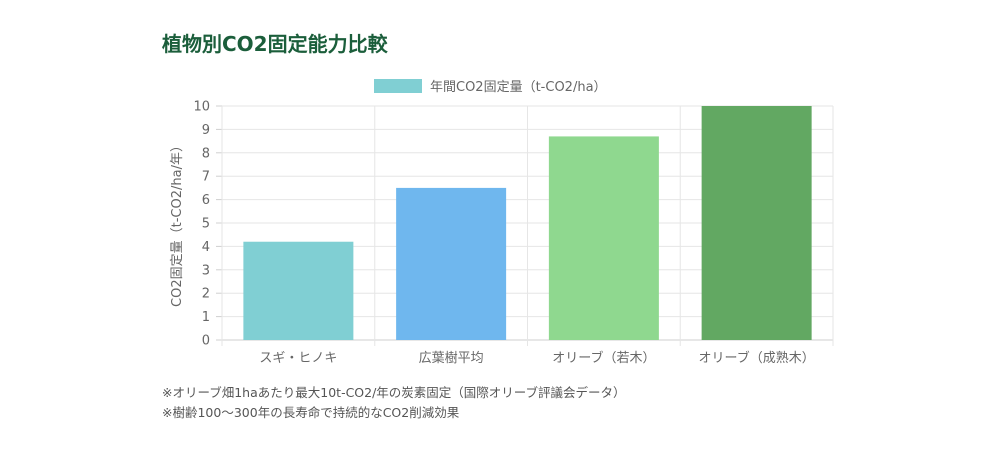 This screenshot has width=1000, height=450. I want to click on x-tick-label: スギ・ヒノキ, so click(298, 358).